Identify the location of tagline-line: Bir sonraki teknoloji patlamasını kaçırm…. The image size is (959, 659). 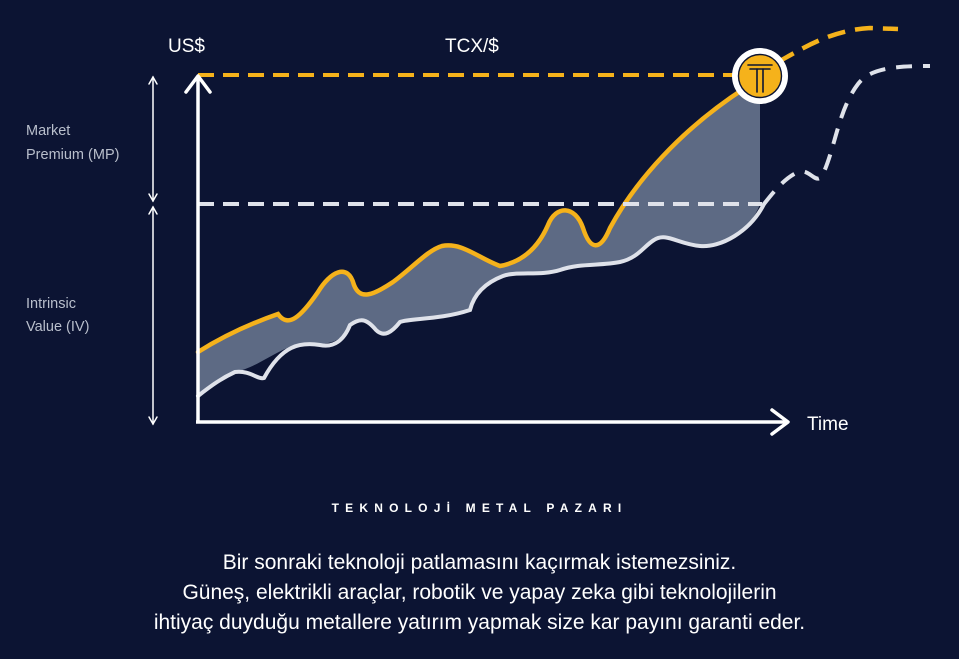
(479, 562).